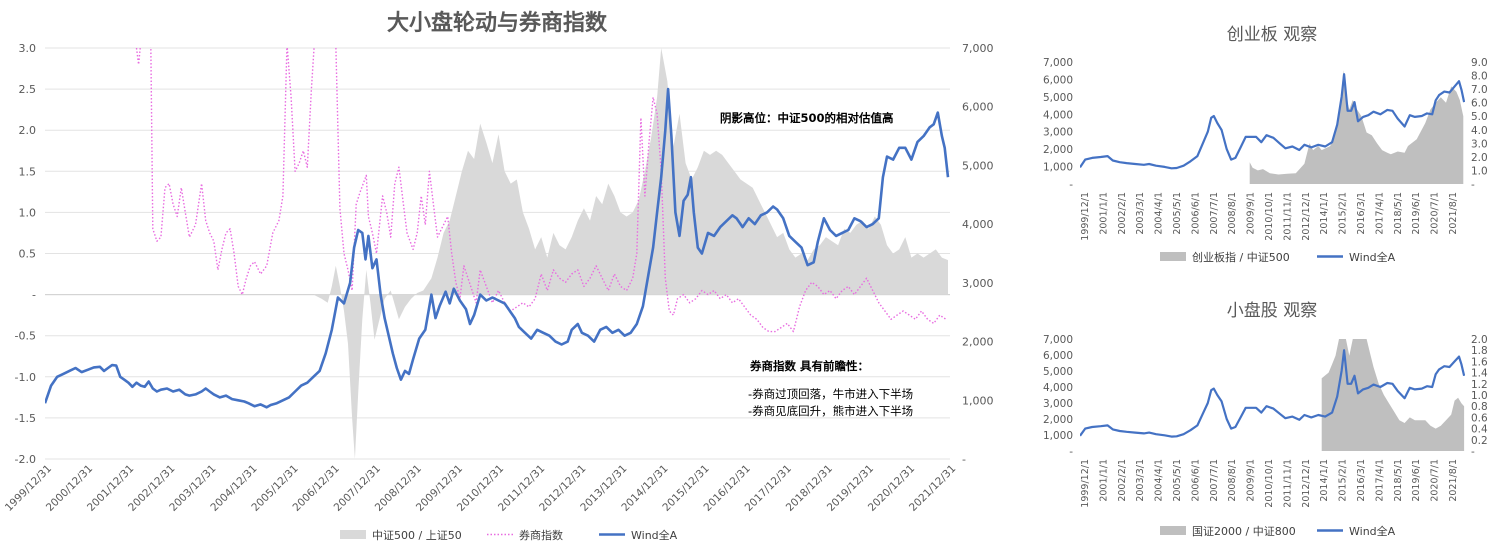 This screenshot has height=552, width=1510. What do you see at coordinates (807, 118) in the screenshot?
I see `annotation-shading-note: 阴影高位：中证500的相对估值高` at bounding box center [807, 118].